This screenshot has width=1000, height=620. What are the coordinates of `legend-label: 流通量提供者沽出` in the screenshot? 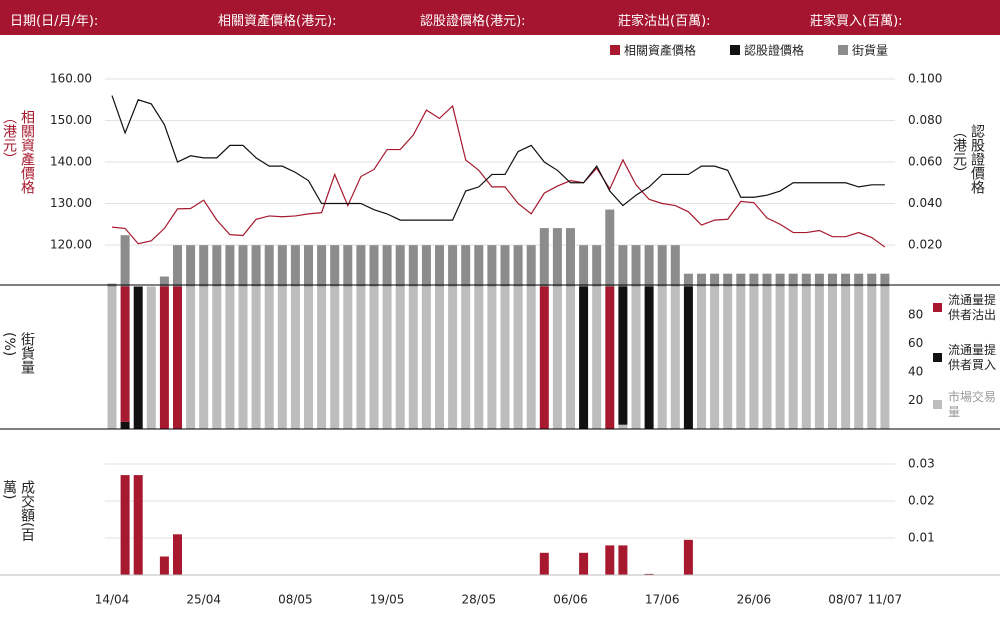 It's located at (972, 307).